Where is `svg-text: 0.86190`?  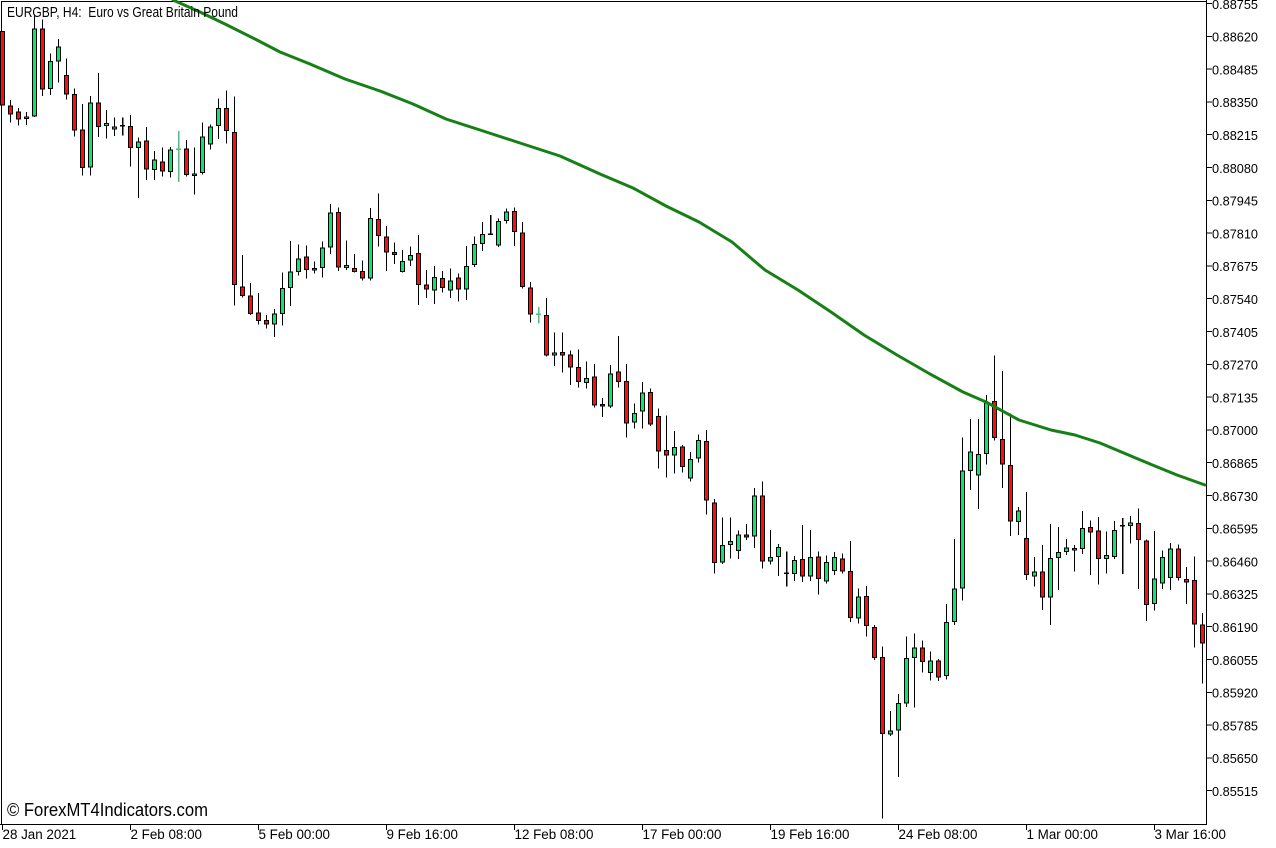 svg-text: 0.86190 is located at coordinates (1235, 628).